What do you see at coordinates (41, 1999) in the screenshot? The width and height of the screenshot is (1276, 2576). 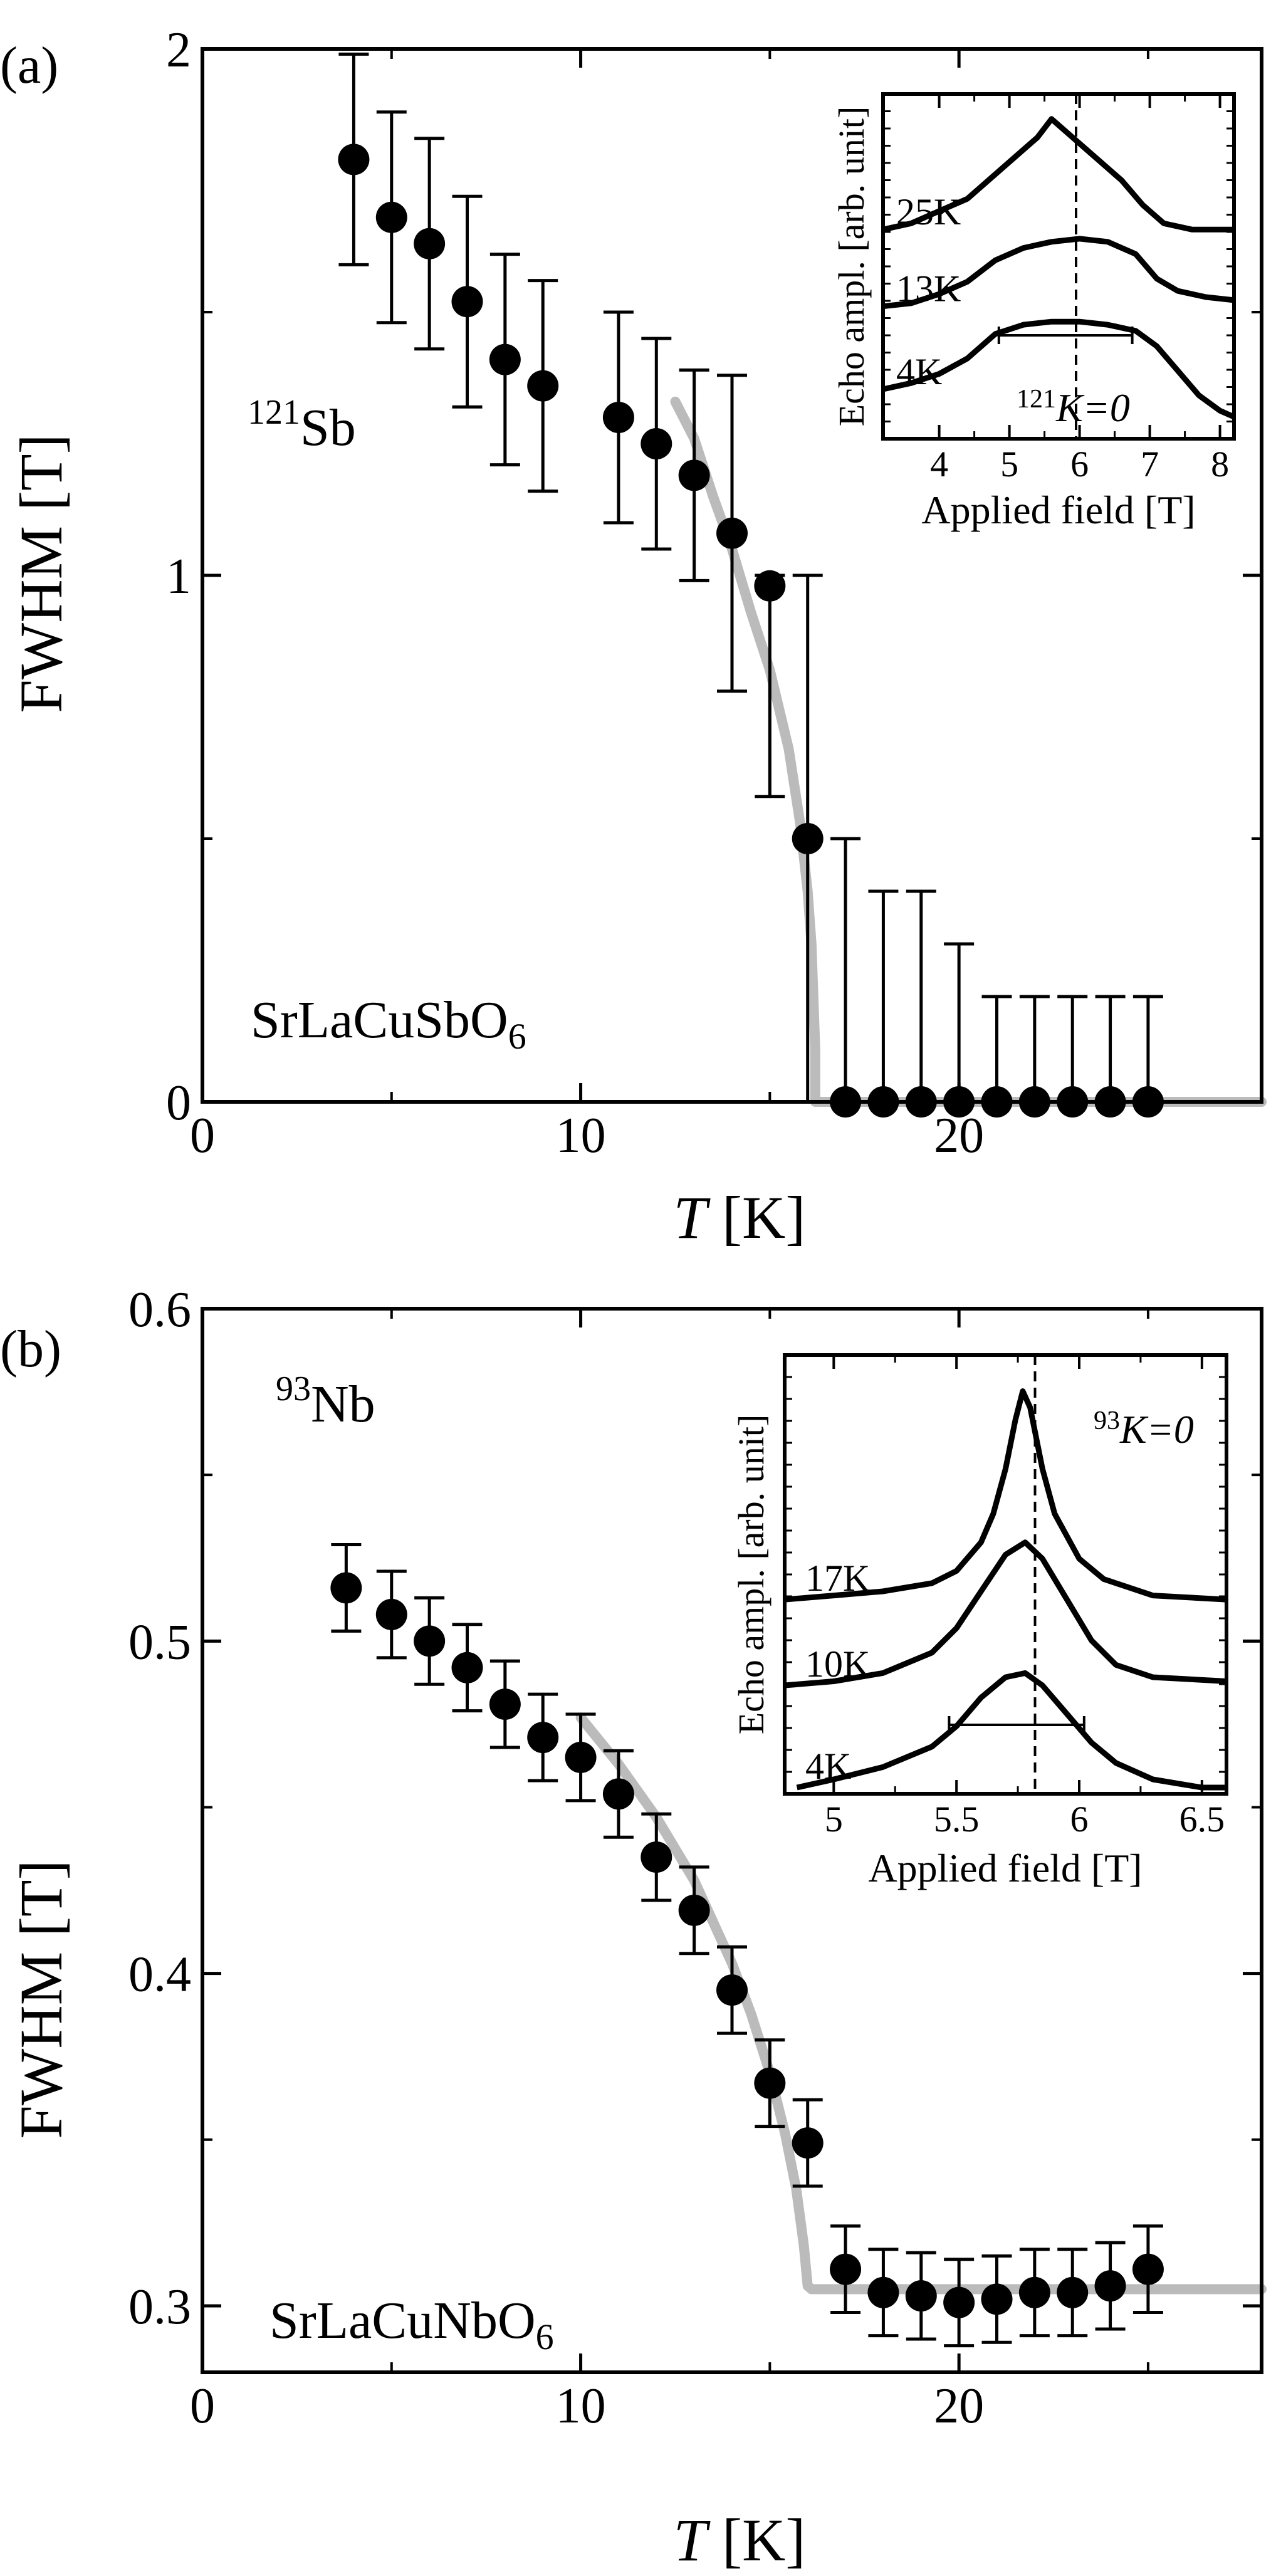 I see `panel-b-ylabel: FWHM [T]` at bounding box center [41, 1999].